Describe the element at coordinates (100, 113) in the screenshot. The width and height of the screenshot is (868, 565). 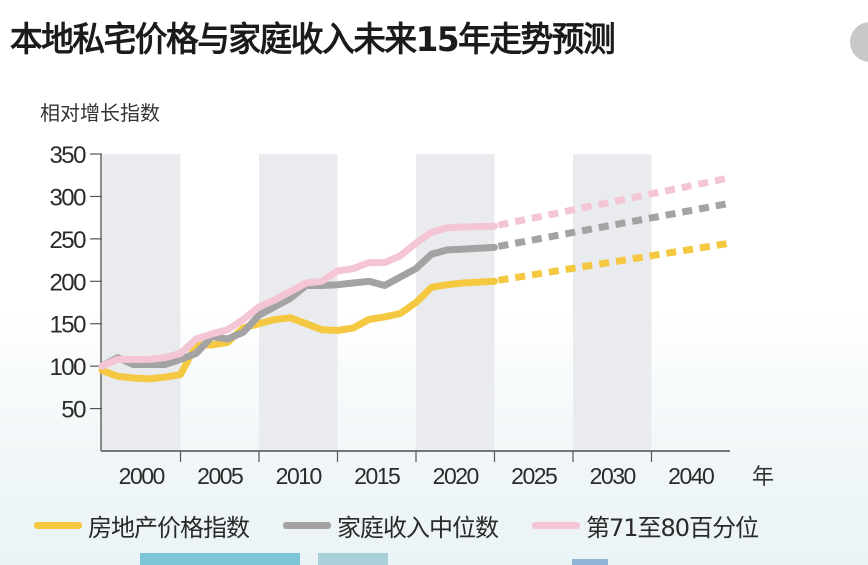
I see `y-axis-label: 相对增长指数` at that location.